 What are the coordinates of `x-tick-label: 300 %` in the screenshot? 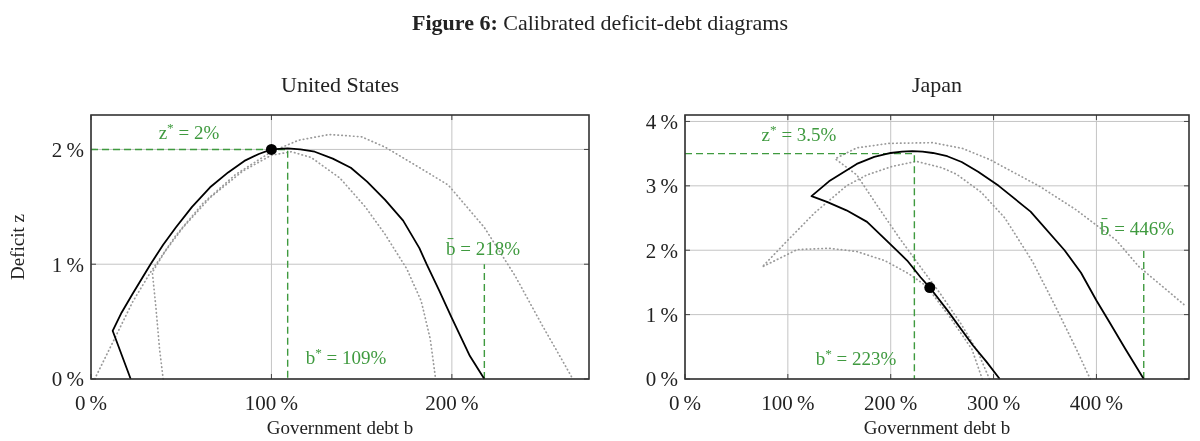 It's located at (993, 403).